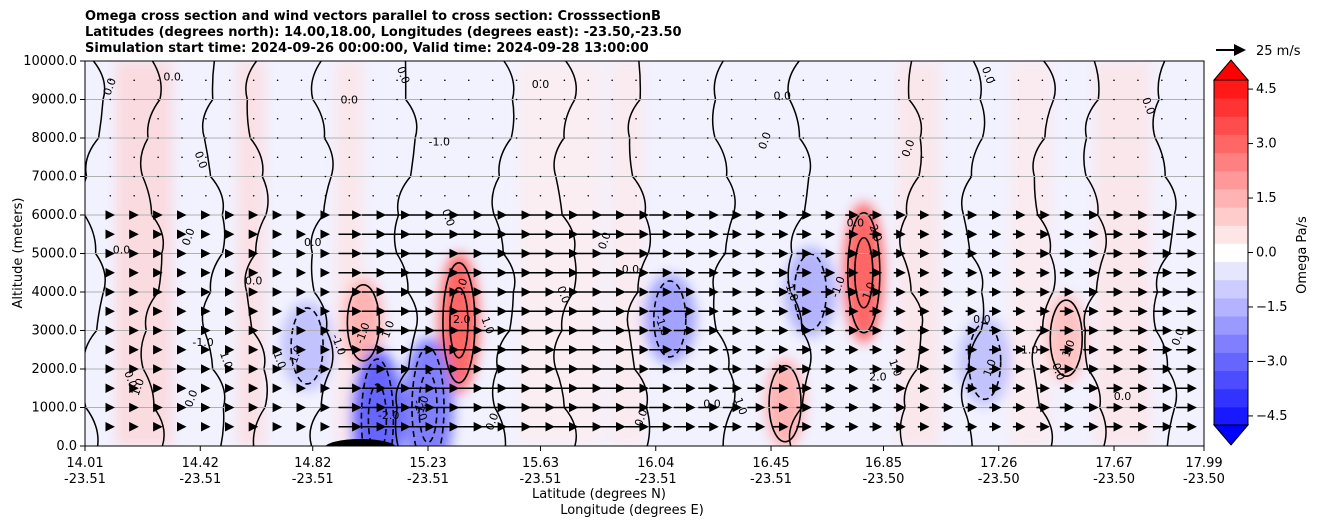 Image resolution: width=1320 pixels, height=526 pixels. I want to click on colorbar-tick-label: 4.5, so click(1266, 89).